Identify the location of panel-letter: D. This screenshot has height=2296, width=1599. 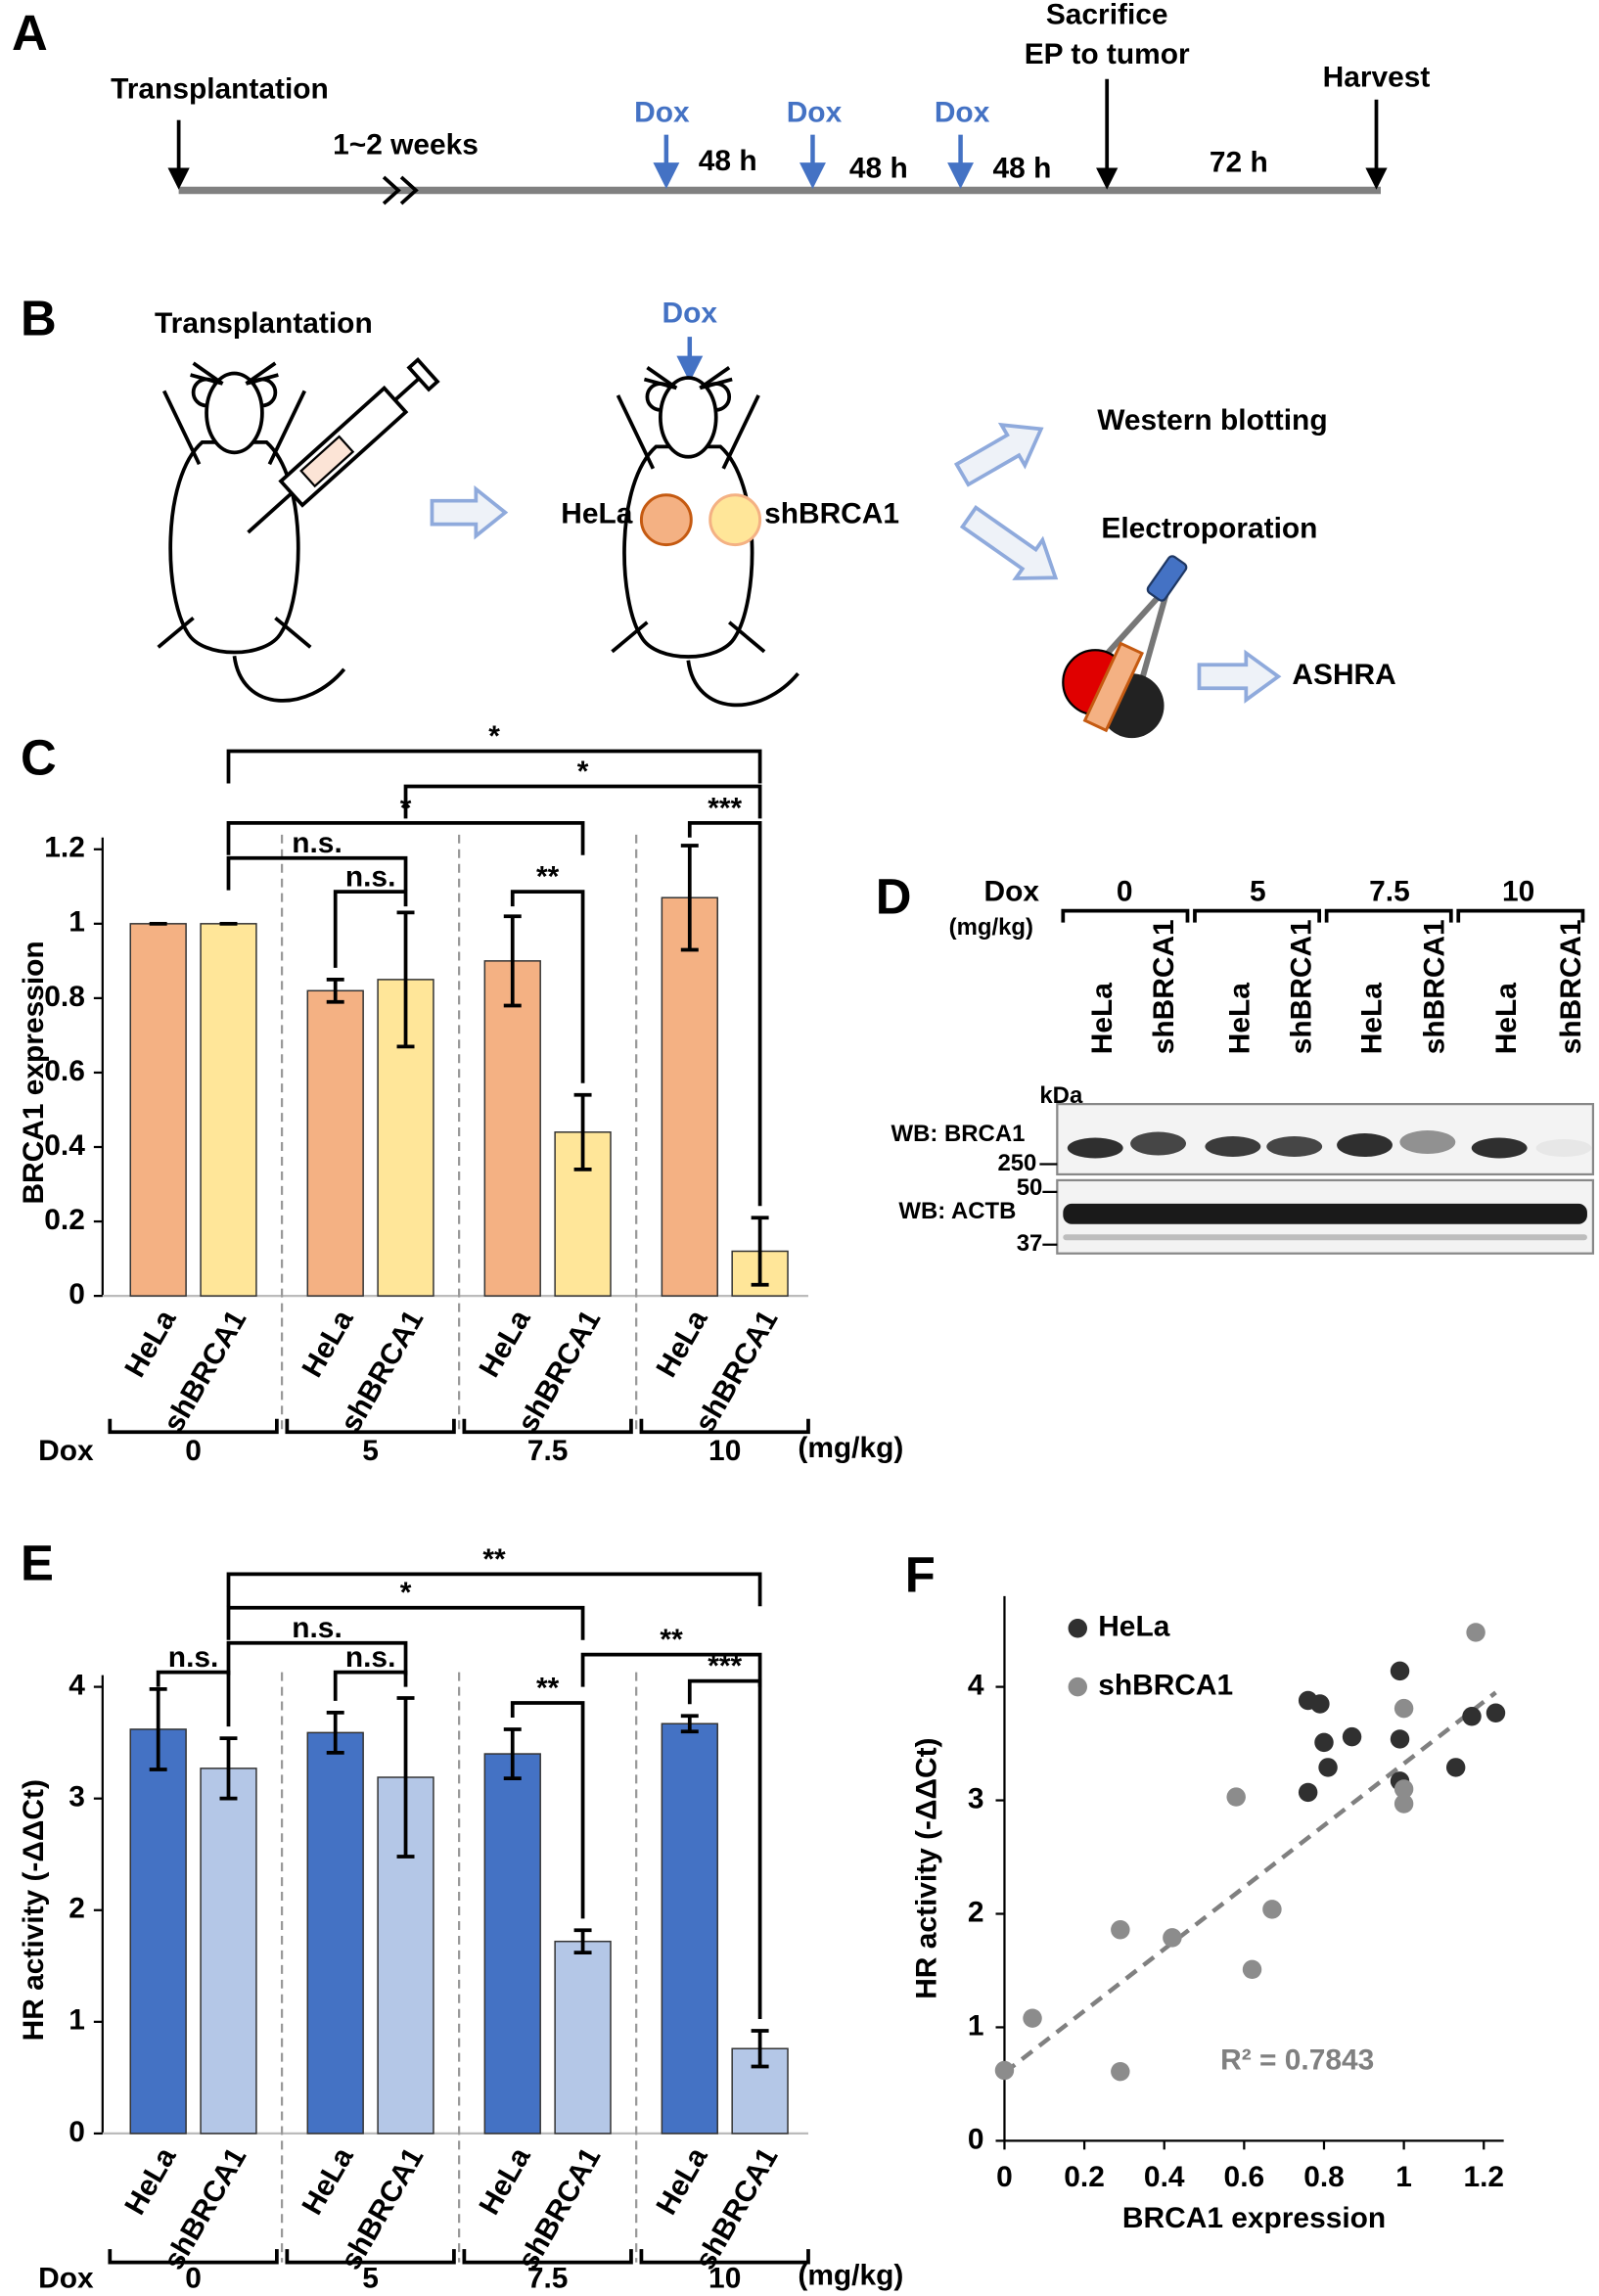
(894, 897).